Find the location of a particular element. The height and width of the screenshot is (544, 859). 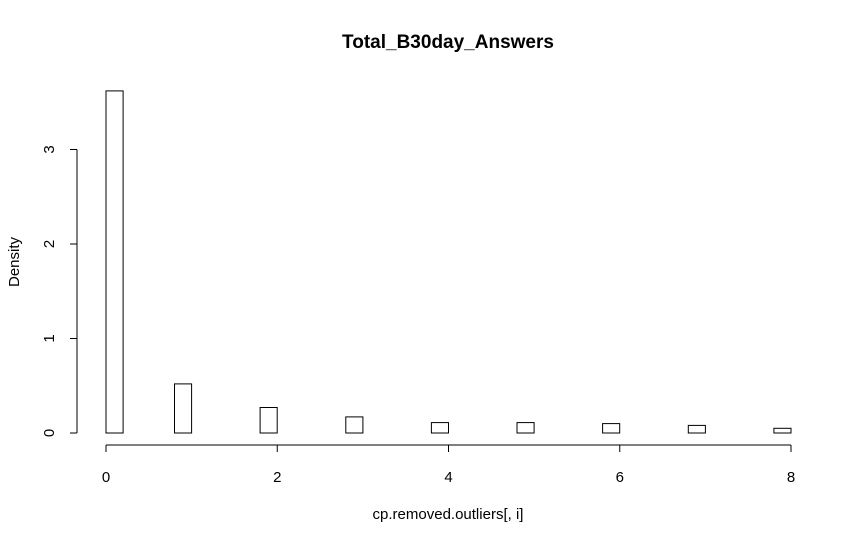

y-tick-label-1: 1 is located at coordinates (49, 338).